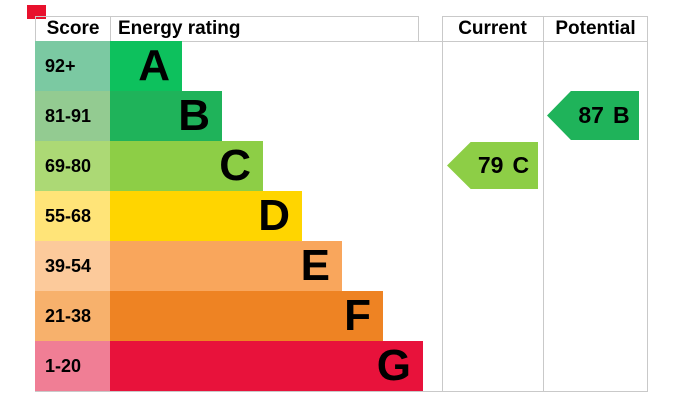 The image size is (681, 414). Describe the element at coordinates (341, 391) in the screenshot. I see `table-bottom-border` at that location.